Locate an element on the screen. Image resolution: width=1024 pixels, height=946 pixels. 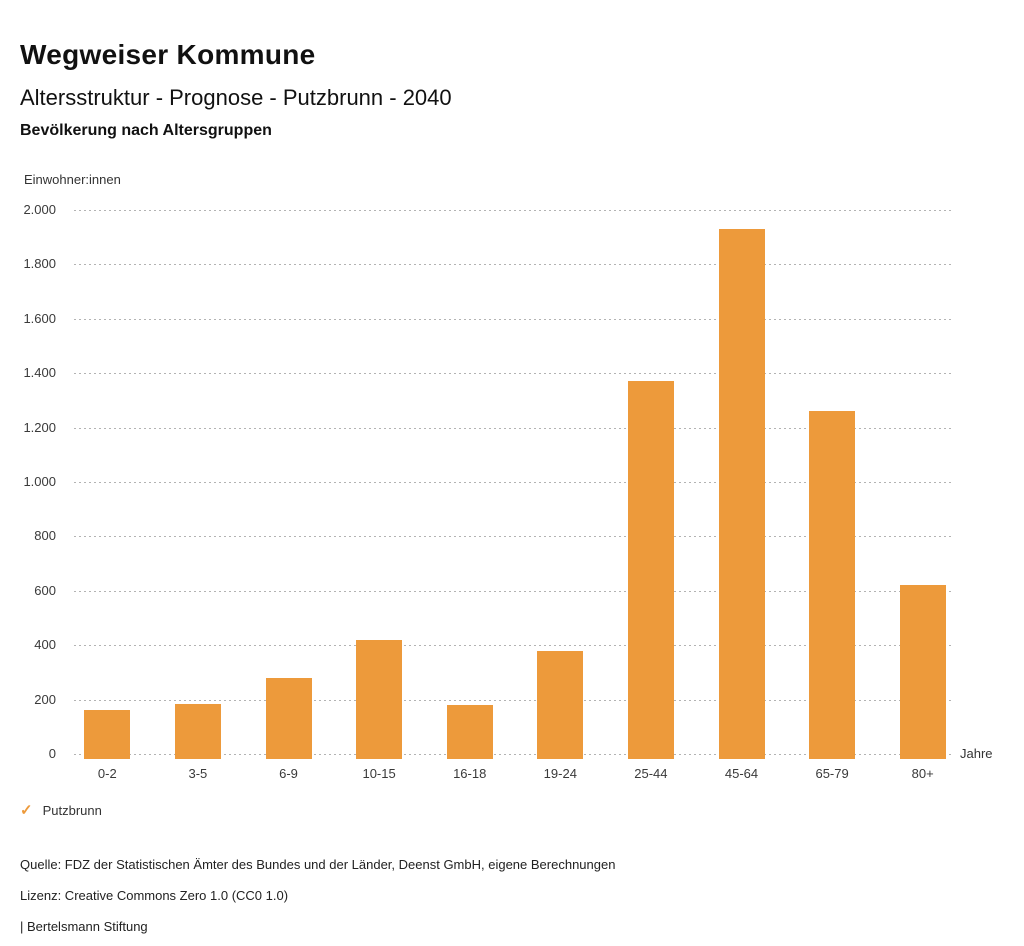
y-tick-2.000: 2.000 is located at coordinates (39, 209).